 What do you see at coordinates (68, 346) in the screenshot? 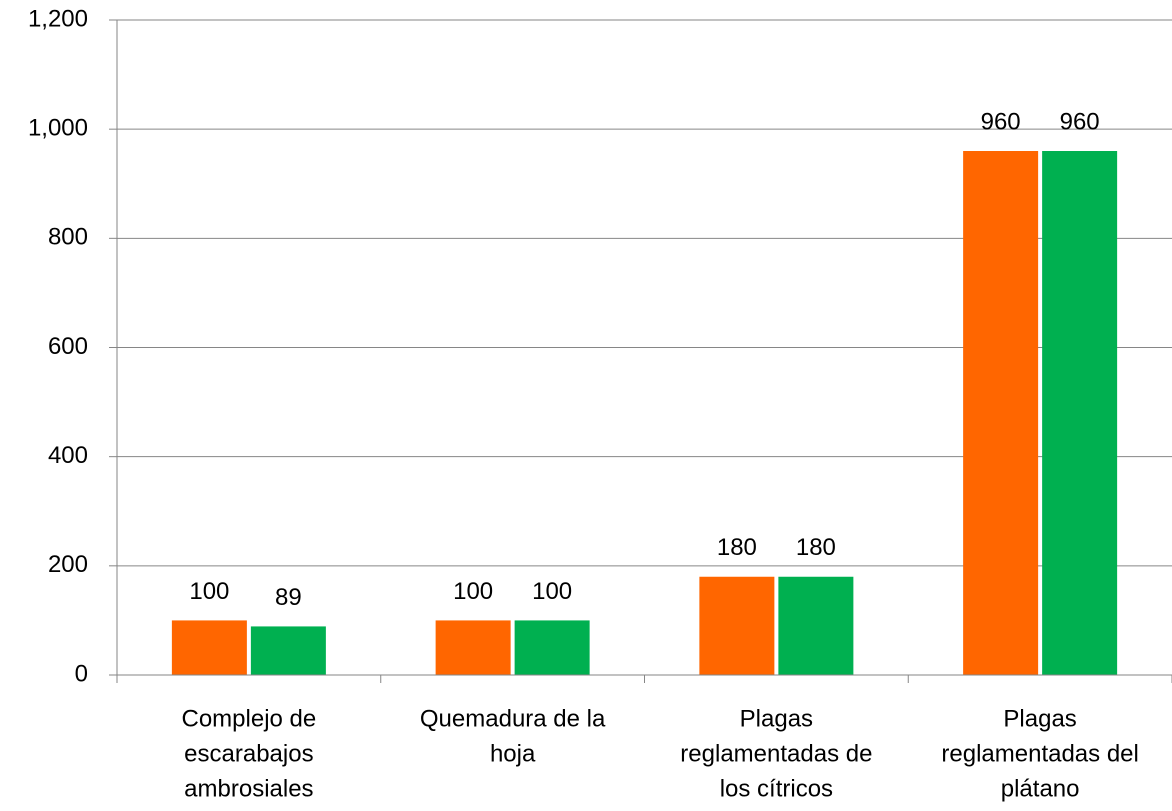
I see `y-tick-label: 600` at bounding box center [68, 346].